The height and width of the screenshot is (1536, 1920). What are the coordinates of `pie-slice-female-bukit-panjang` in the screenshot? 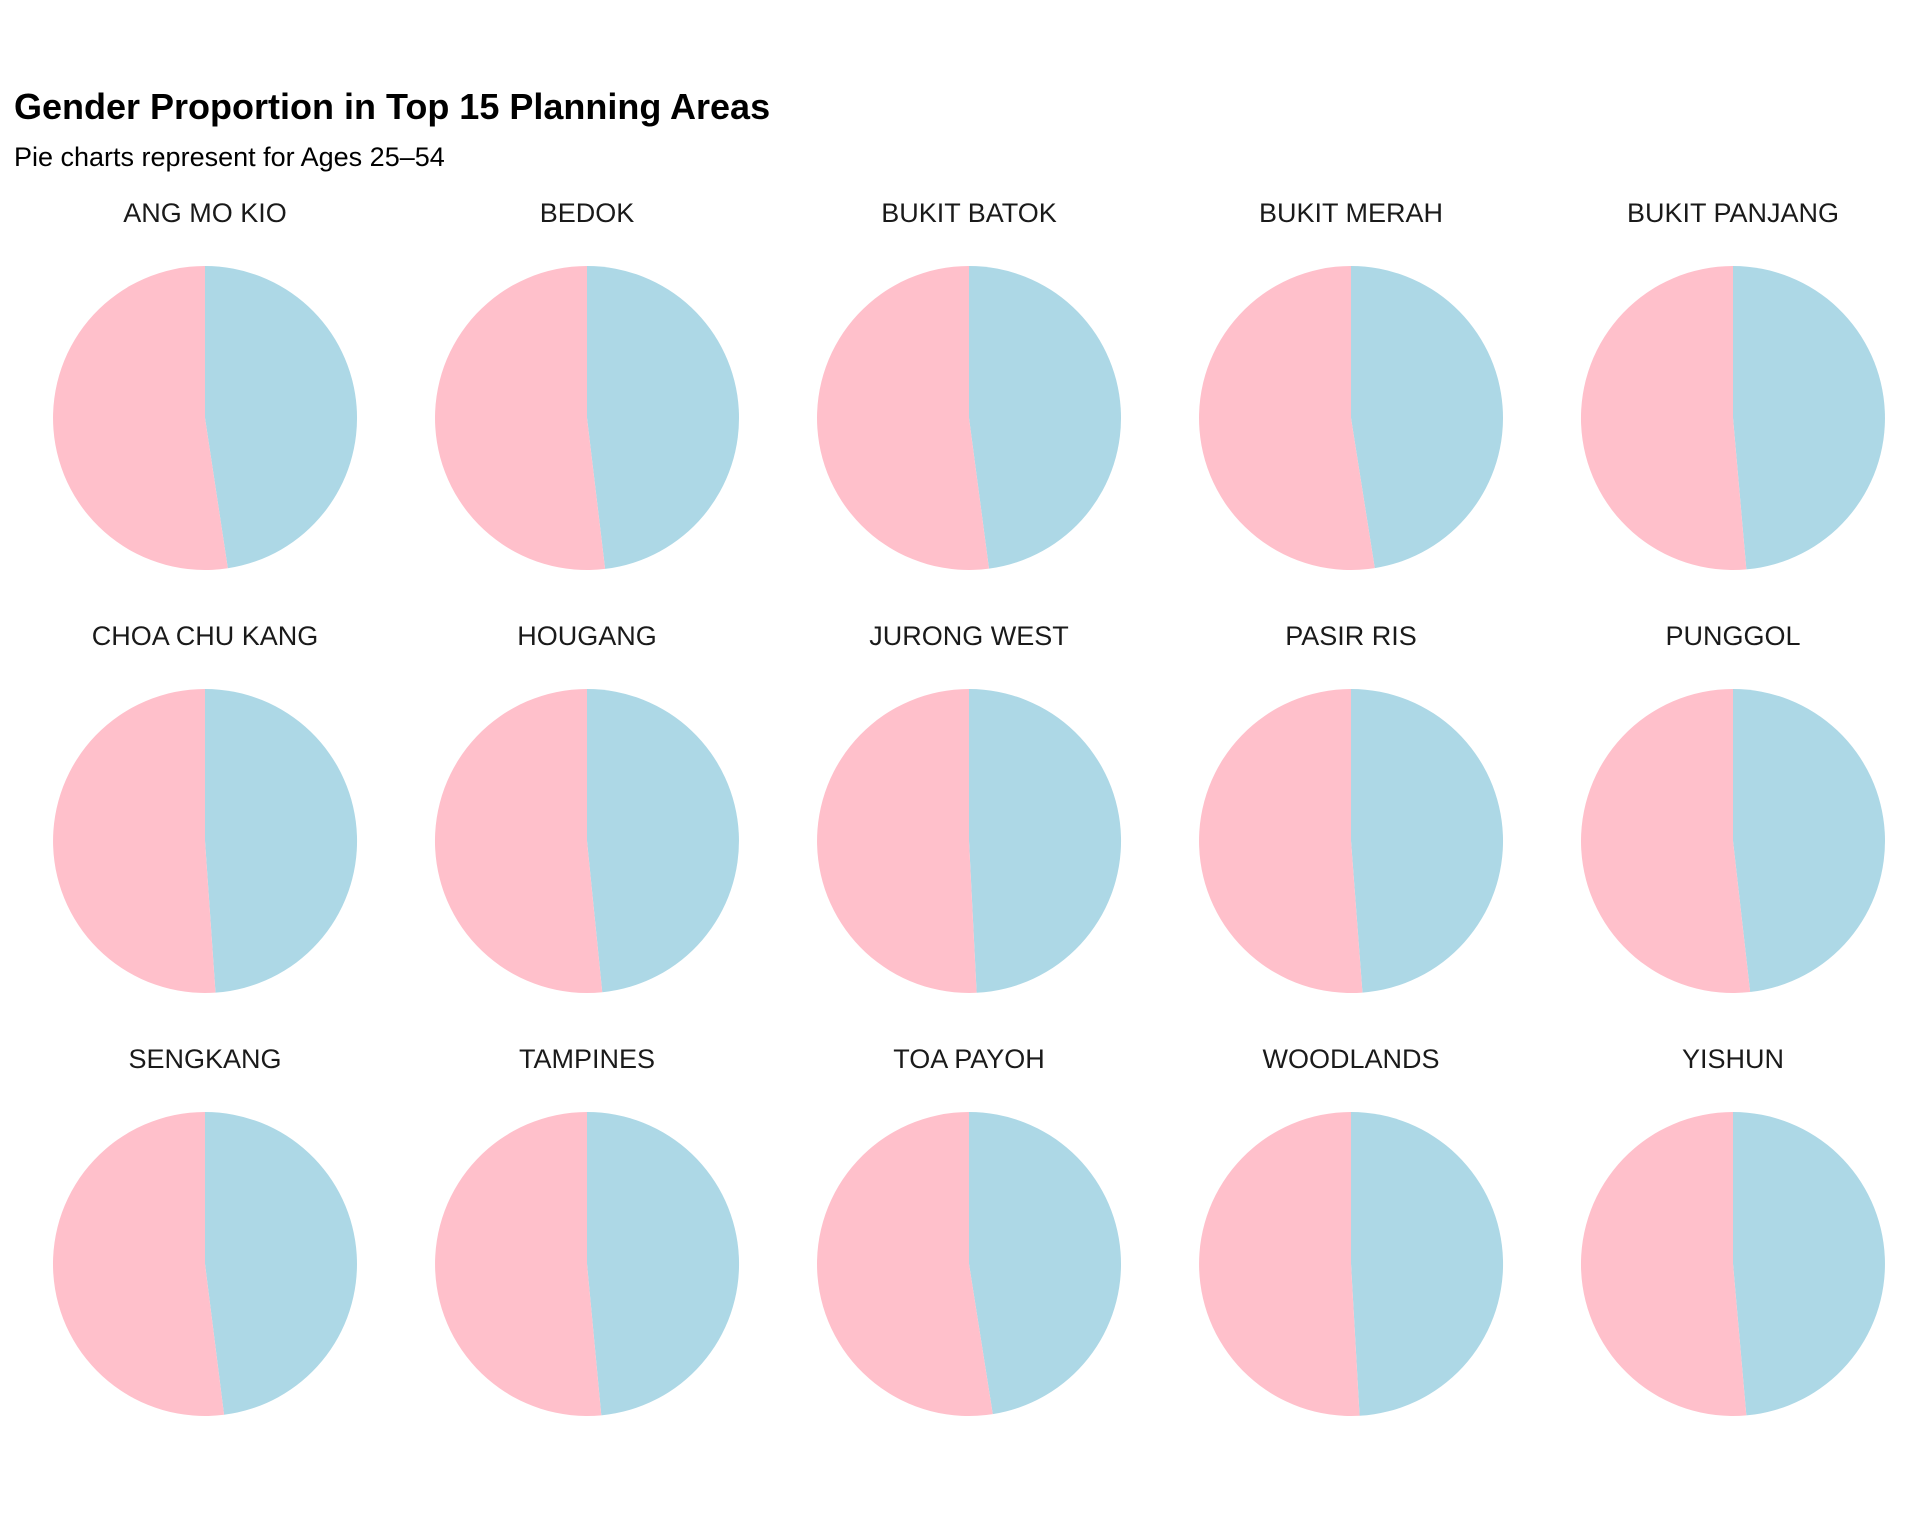 It's located at (1663, 418).